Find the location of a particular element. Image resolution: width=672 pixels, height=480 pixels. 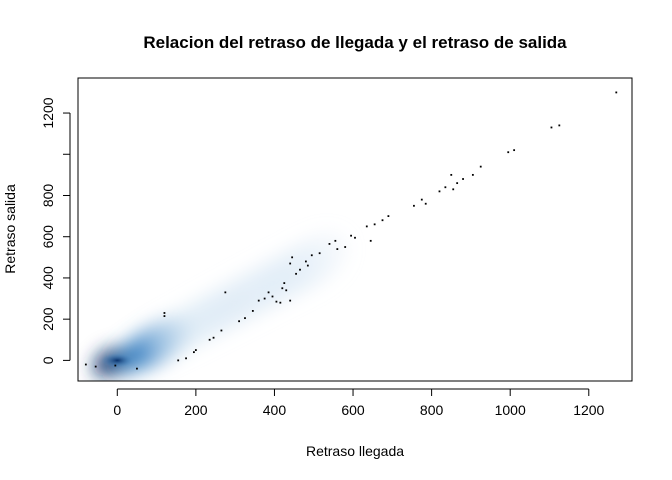

y-tick-label: 0 is located at coordinates (48, 360).